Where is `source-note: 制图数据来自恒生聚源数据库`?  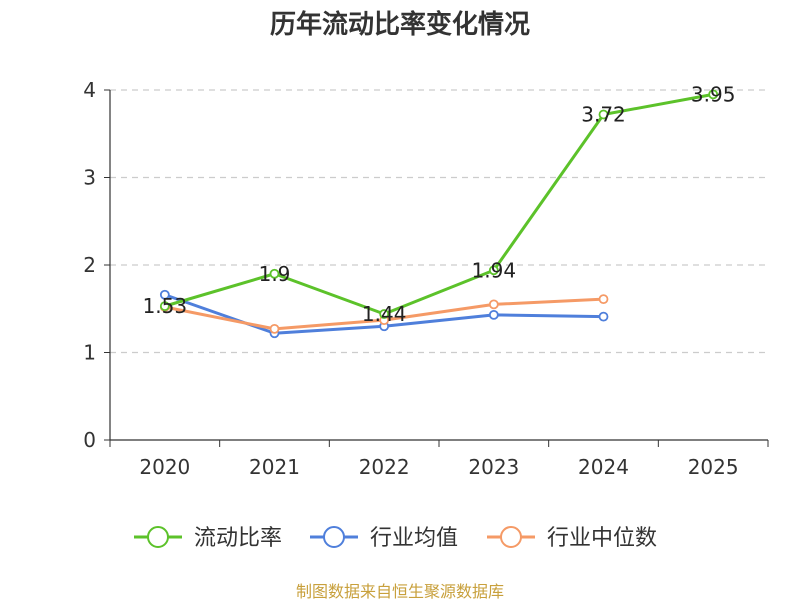
source-note: 制图数据来自恒生聚源数据库 is located at coordinates (399, 591).